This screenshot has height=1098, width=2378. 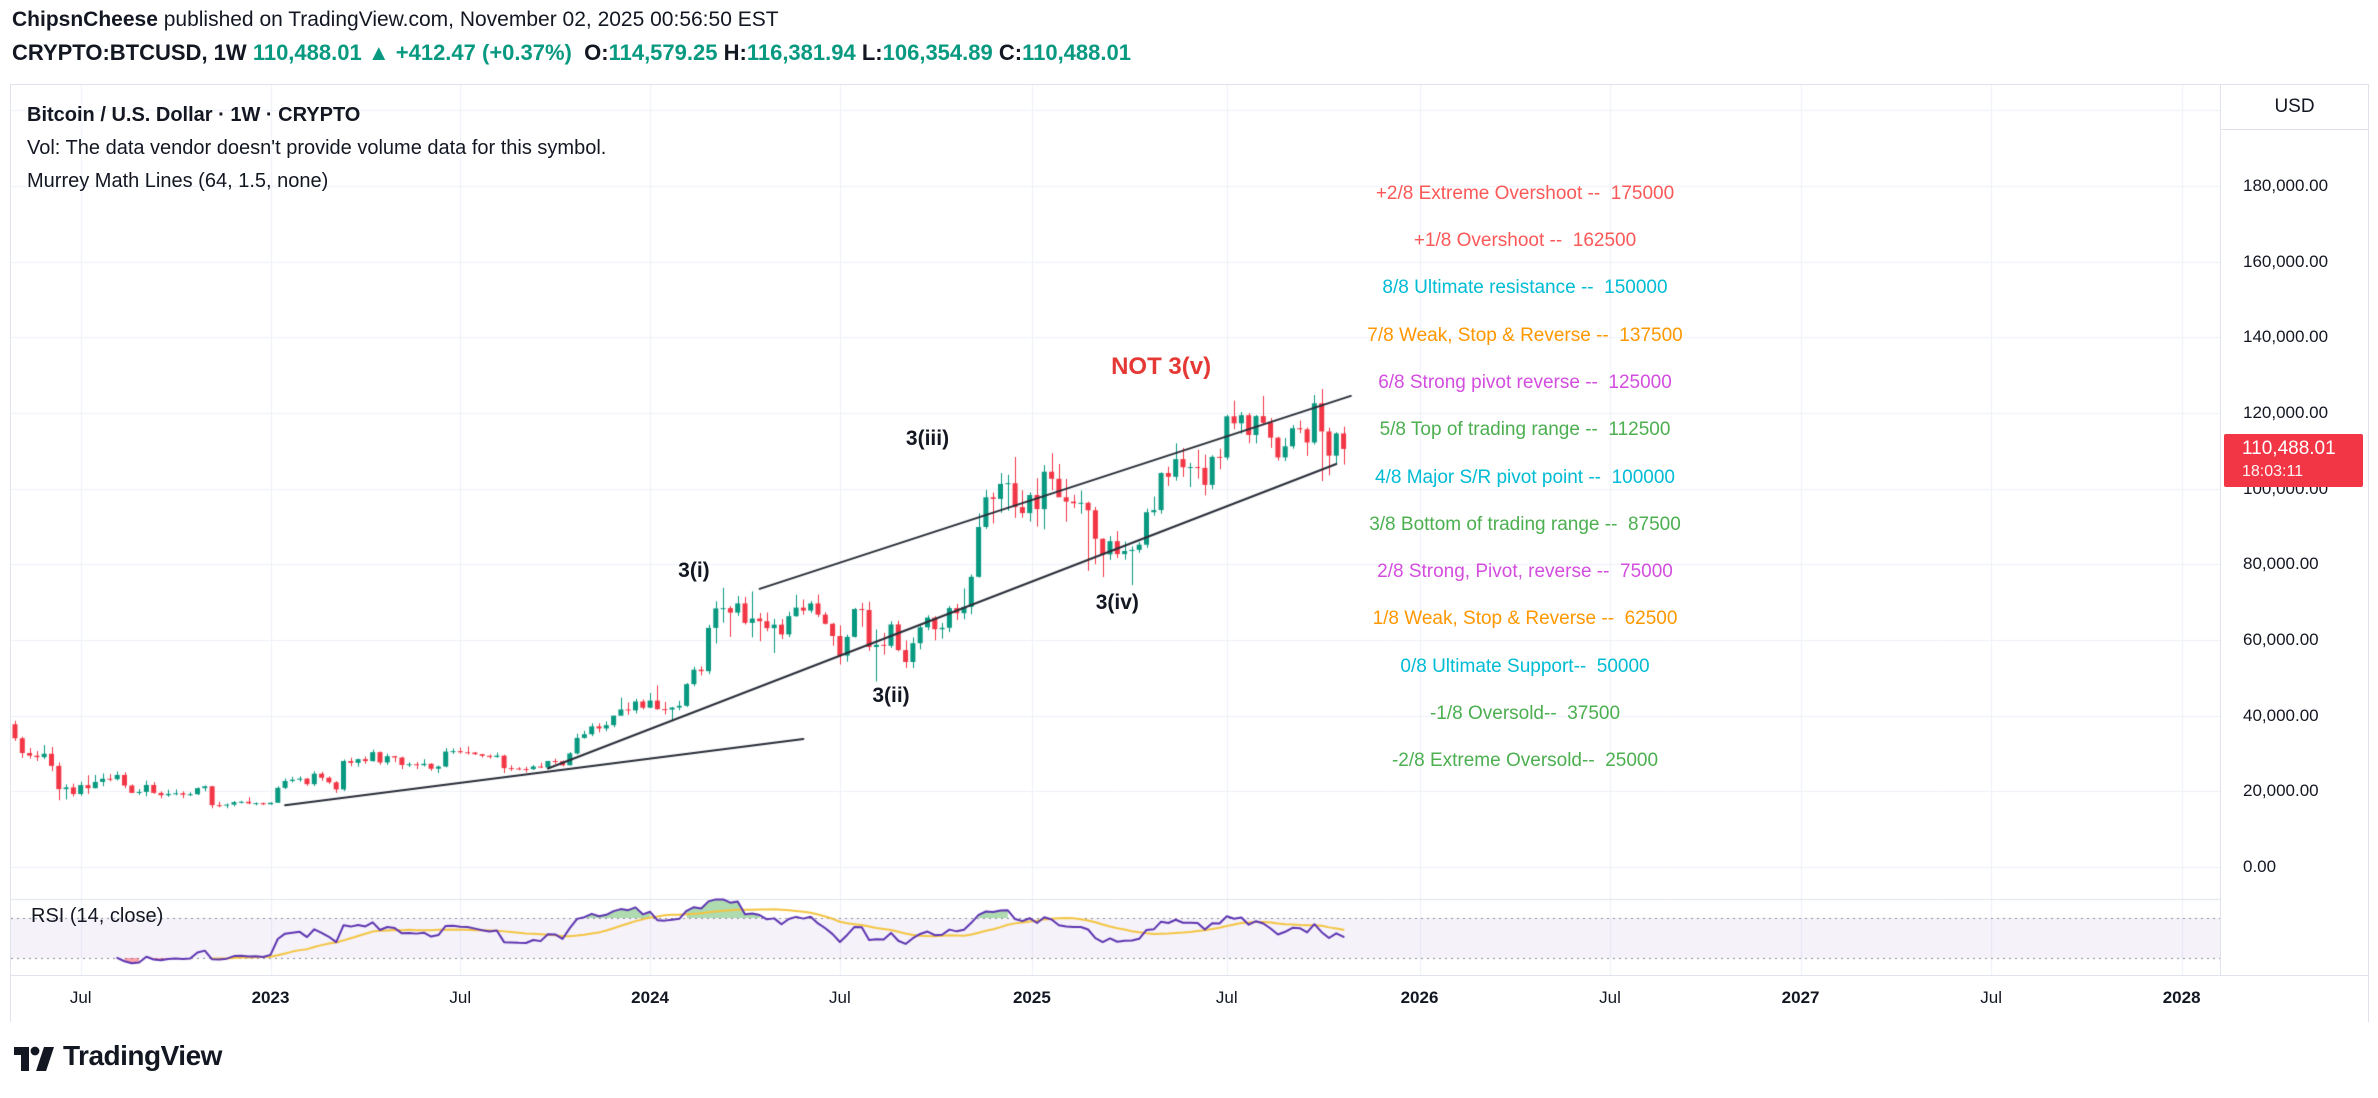 I want to click on murrey-level-label: 6/8 Strong pivot reverse -- 125000, so click(x=1525, y=383).